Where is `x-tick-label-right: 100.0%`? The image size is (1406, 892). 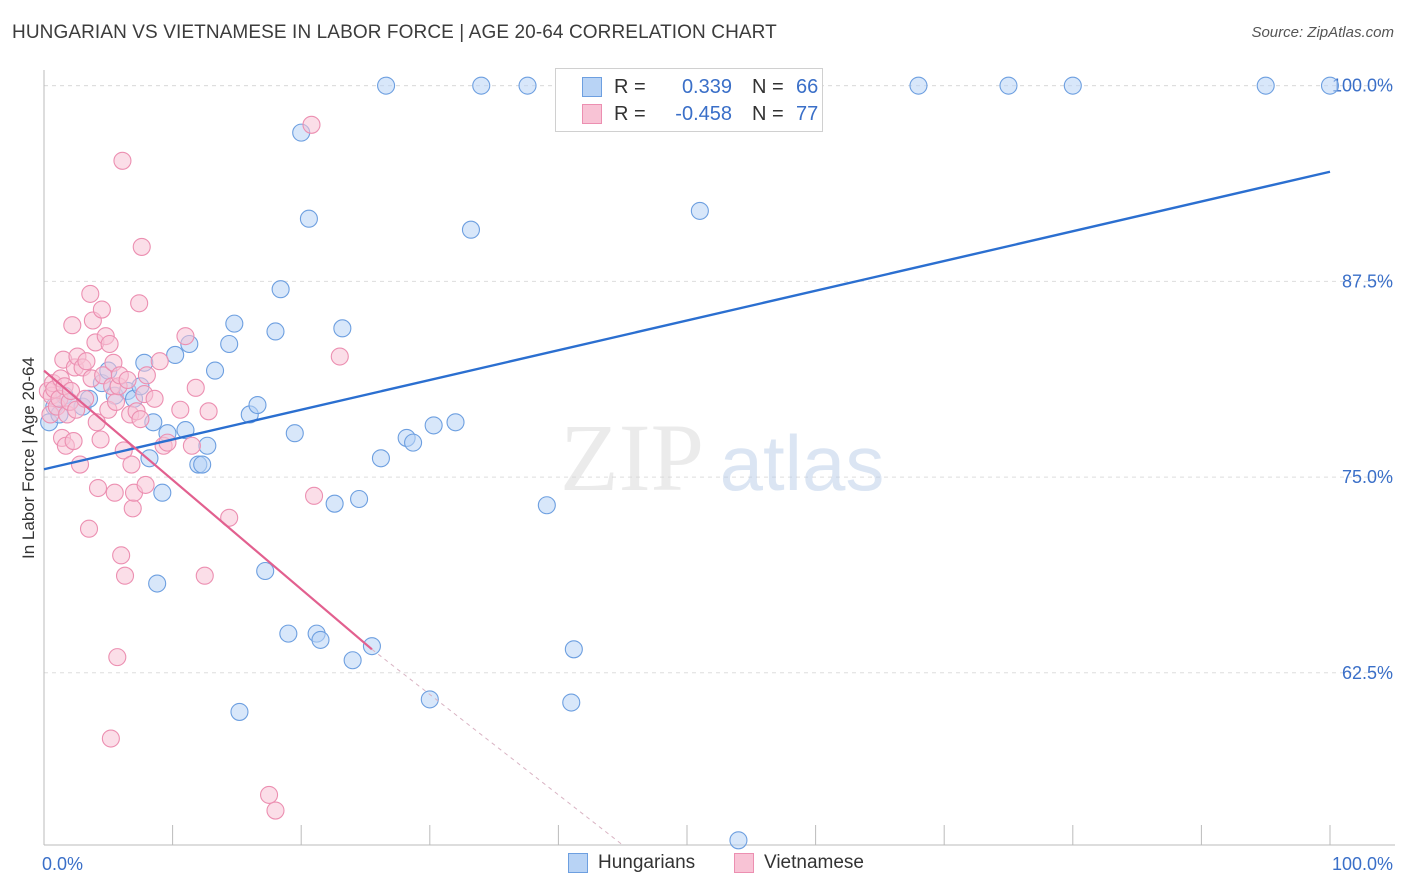 x-tick-label-right: 100.0% is located at coordinates (1362, 864).